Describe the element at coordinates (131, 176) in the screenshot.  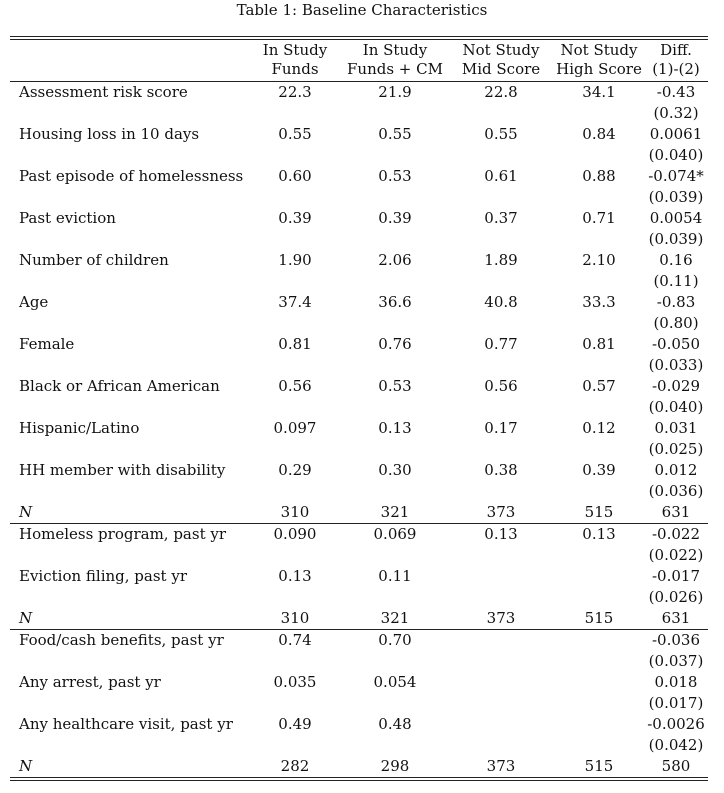
I see `row-label: Past episode of homelessness` at that location.